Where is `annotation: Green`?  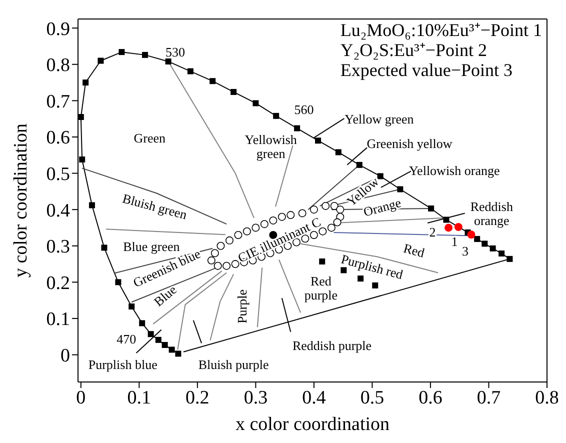 annotation: Green is located at coordinates (150, 138).